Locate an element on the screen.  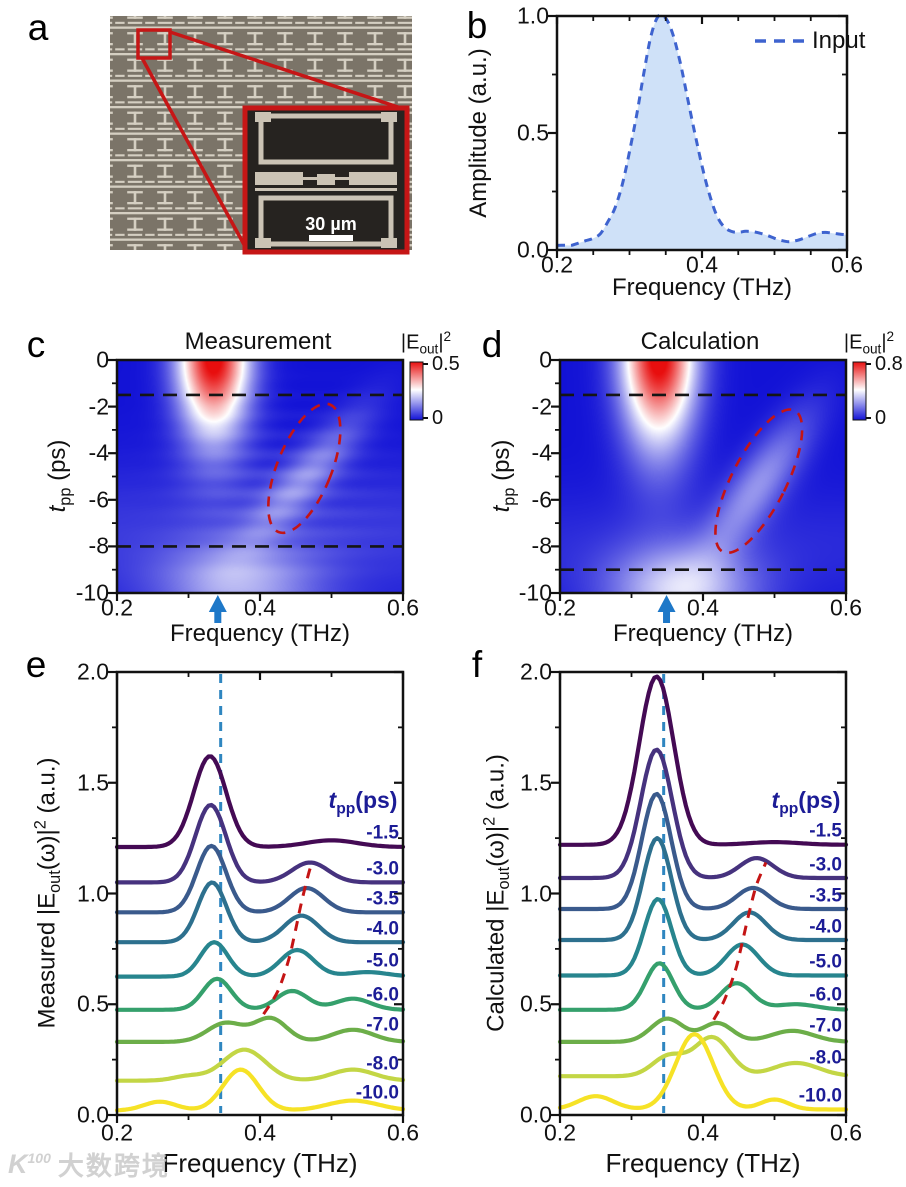
watermark: K100 大数跨境 is located at coordinates (89, 1164).